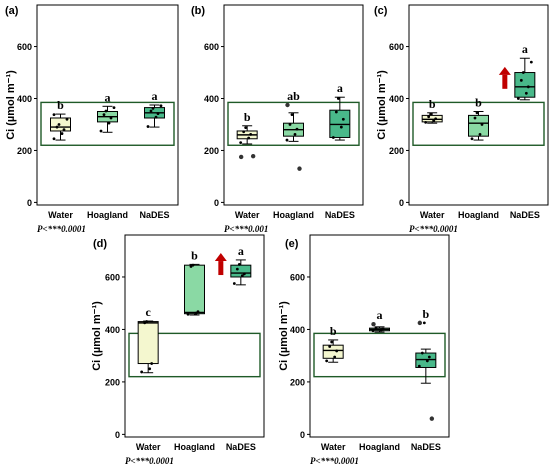 This screenshot has width=550, height=464. I want to click on box-water: c, so click(148, 339).